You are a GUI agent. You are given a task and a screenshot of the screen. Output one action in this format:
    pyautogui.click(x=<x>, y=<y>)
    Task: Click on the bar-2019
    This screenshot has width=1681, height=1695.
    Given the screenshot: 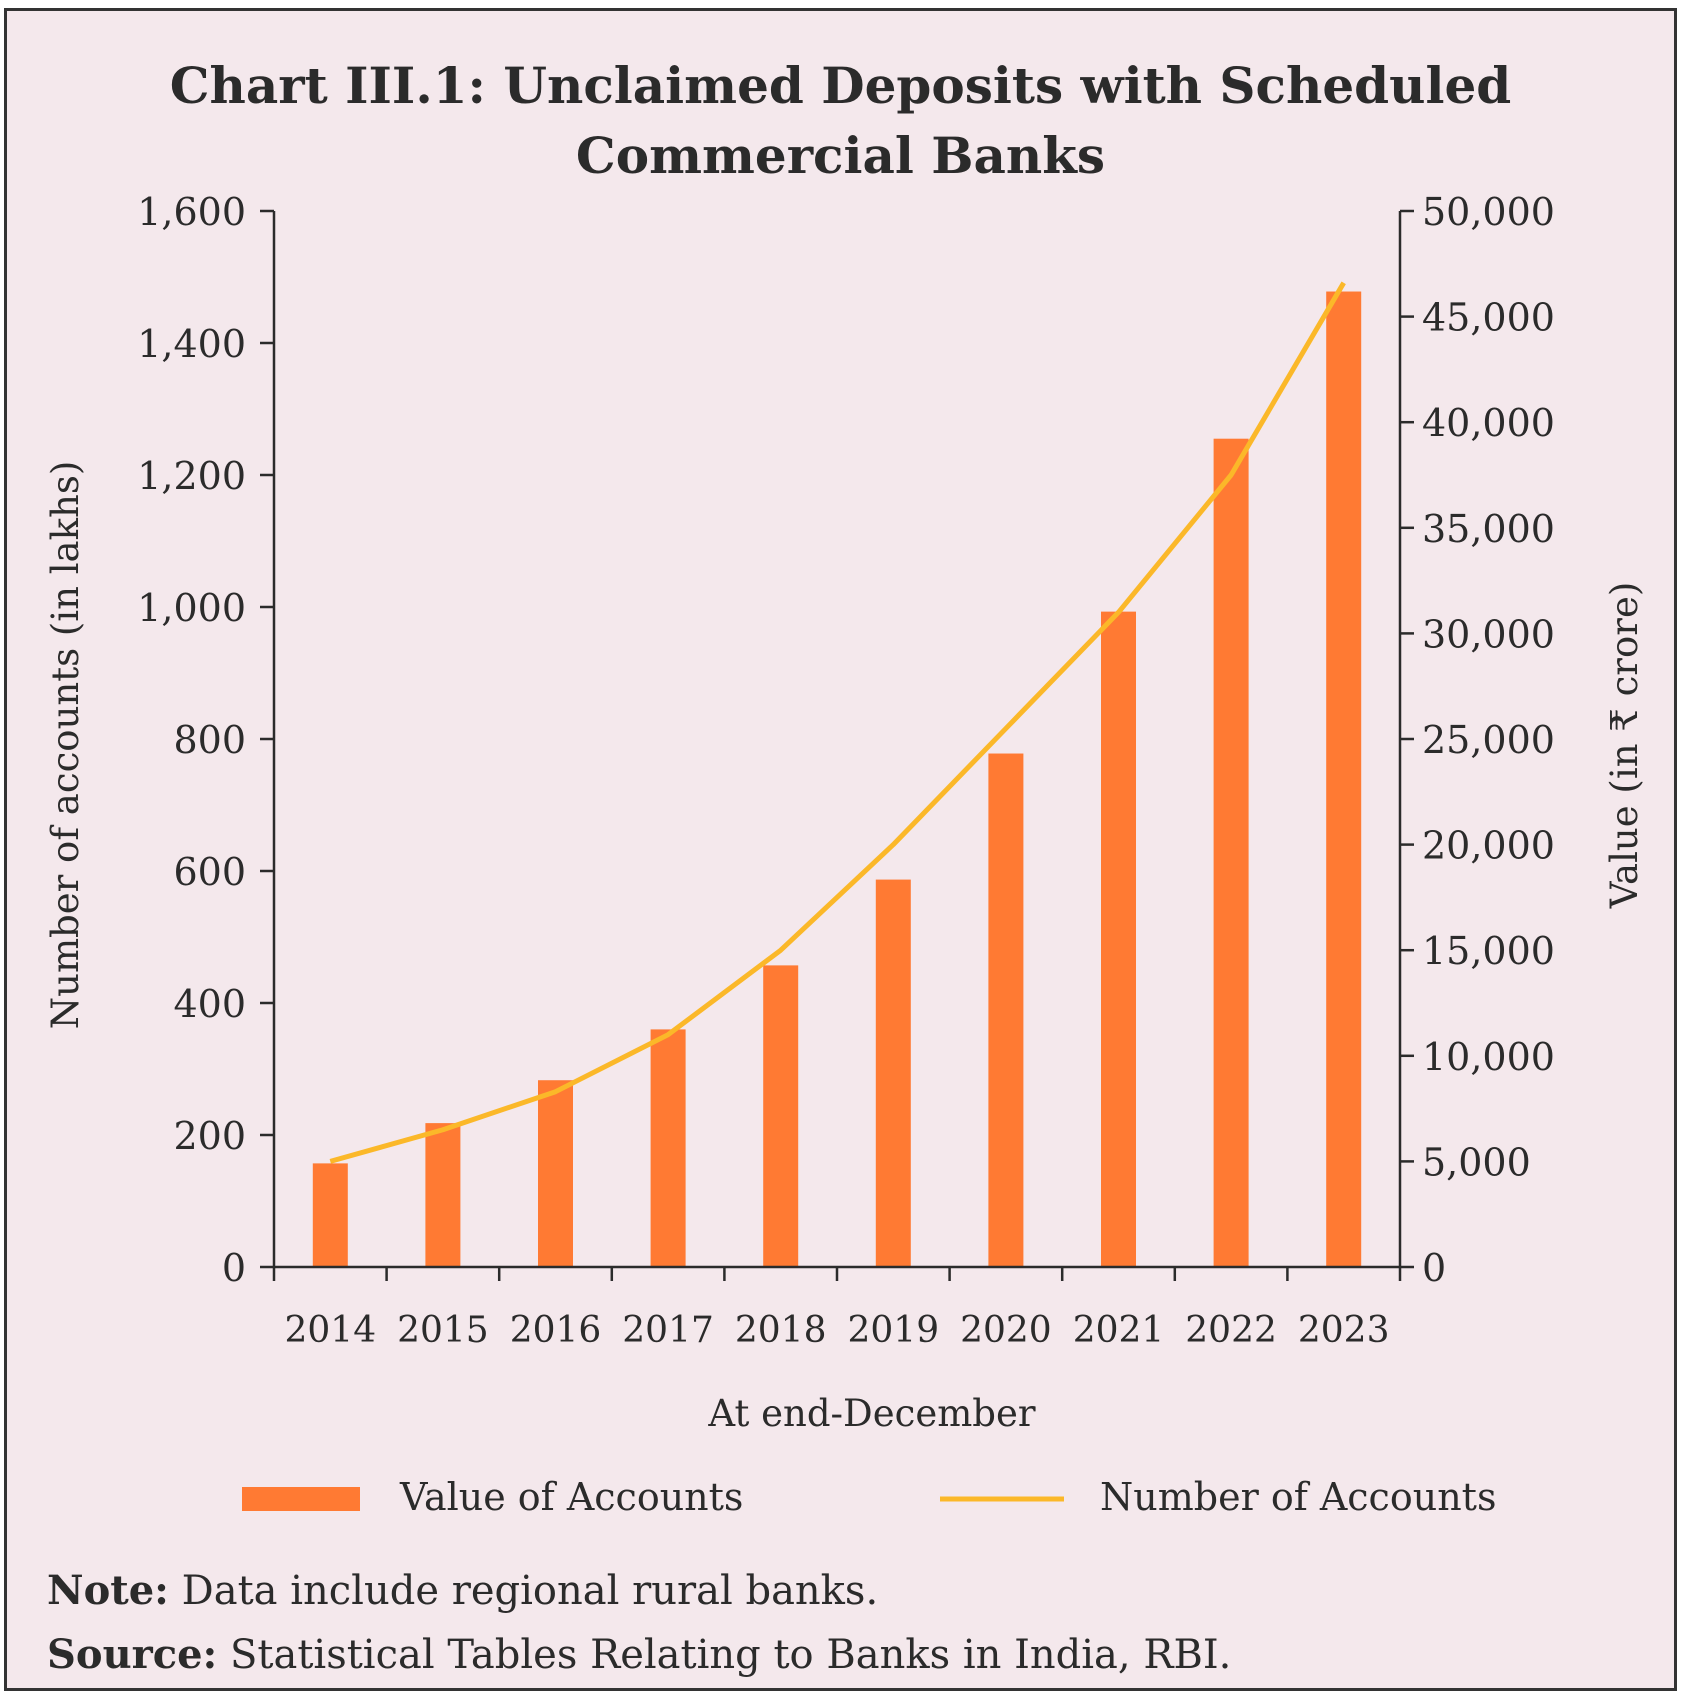 What is the action you would take?
    pyautogui.click(x=893, y=1073)
    